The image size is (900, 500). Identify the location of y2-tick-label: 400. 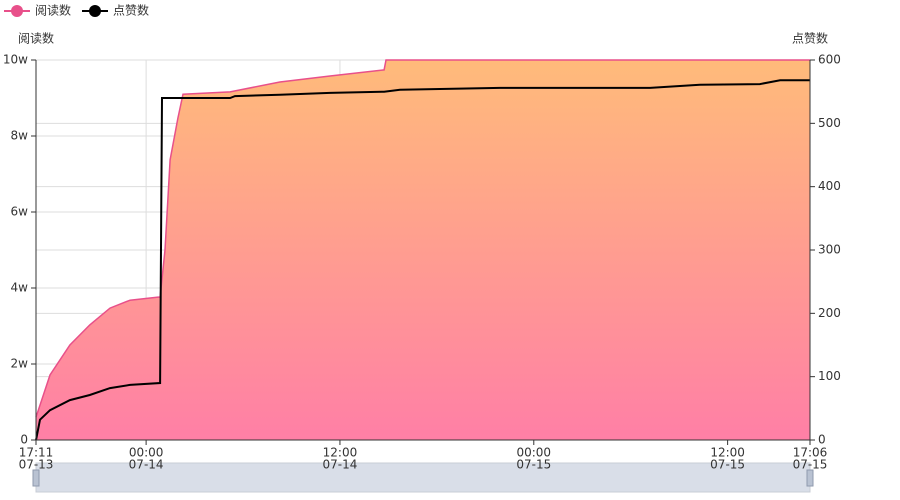
(829, 186).